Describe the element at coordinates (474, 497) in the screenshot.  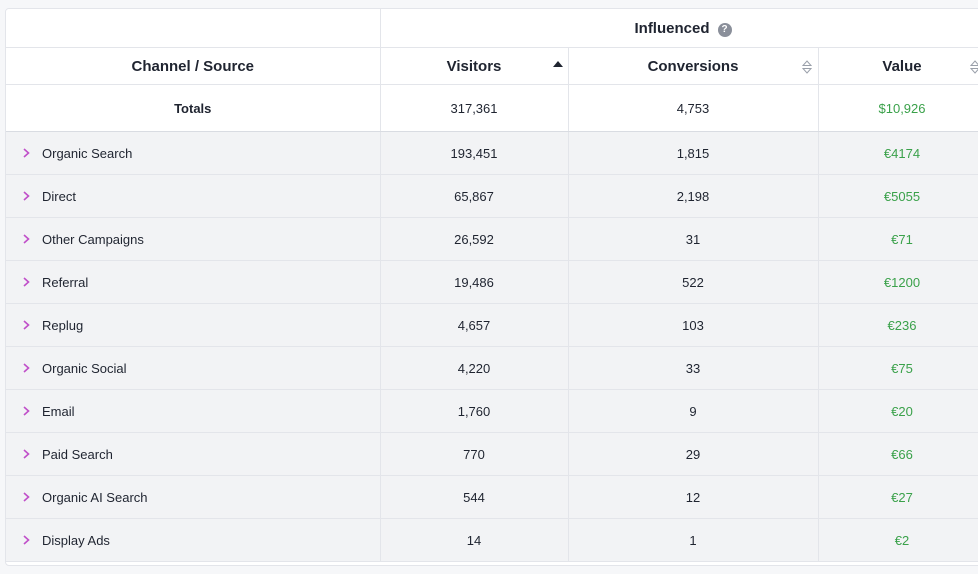
I see `visitors-cell: 544` at that location.